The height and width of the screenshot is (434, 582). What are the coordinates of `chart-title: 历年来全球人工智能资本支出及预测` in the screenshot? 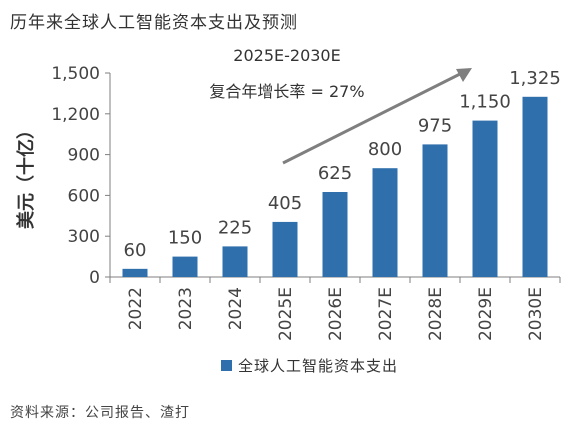 It's located at (154, 23).